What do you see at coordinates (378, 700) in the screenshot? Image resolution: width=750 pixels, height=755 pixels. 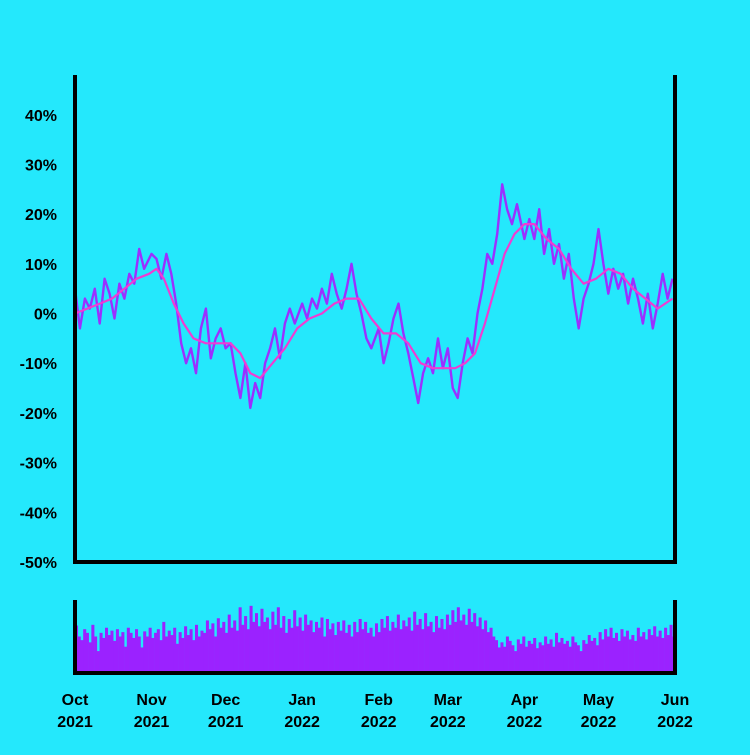 I see `x-tick-month: Feb` at bounding box center [378, 700].